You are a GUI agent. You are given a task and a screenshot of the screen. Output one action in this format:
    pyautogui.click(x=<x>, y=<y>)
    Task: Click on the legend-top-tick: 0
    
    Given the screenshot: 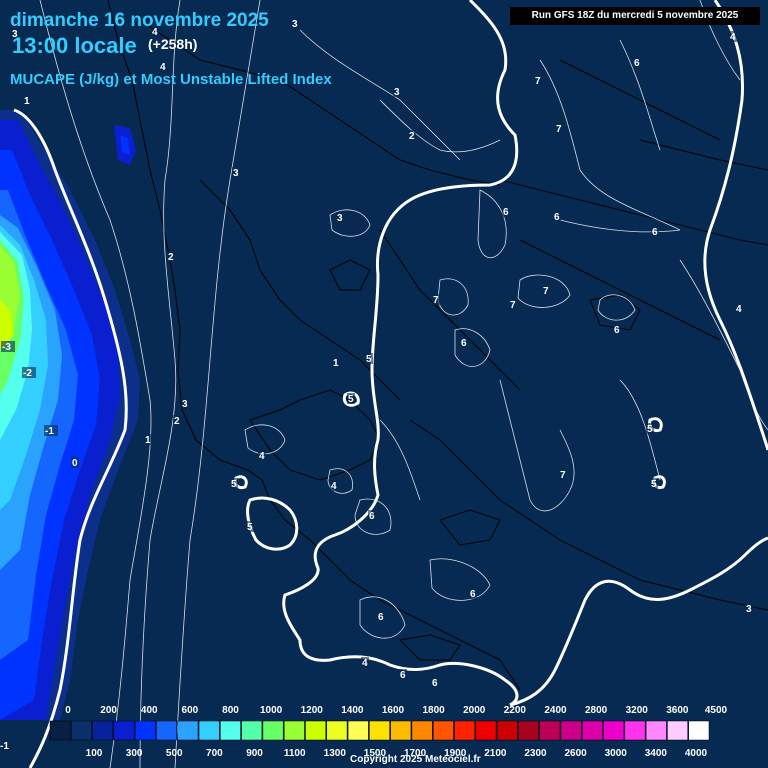 What is the action you would take?
    pyautogui.click(x=68, y=710)
    